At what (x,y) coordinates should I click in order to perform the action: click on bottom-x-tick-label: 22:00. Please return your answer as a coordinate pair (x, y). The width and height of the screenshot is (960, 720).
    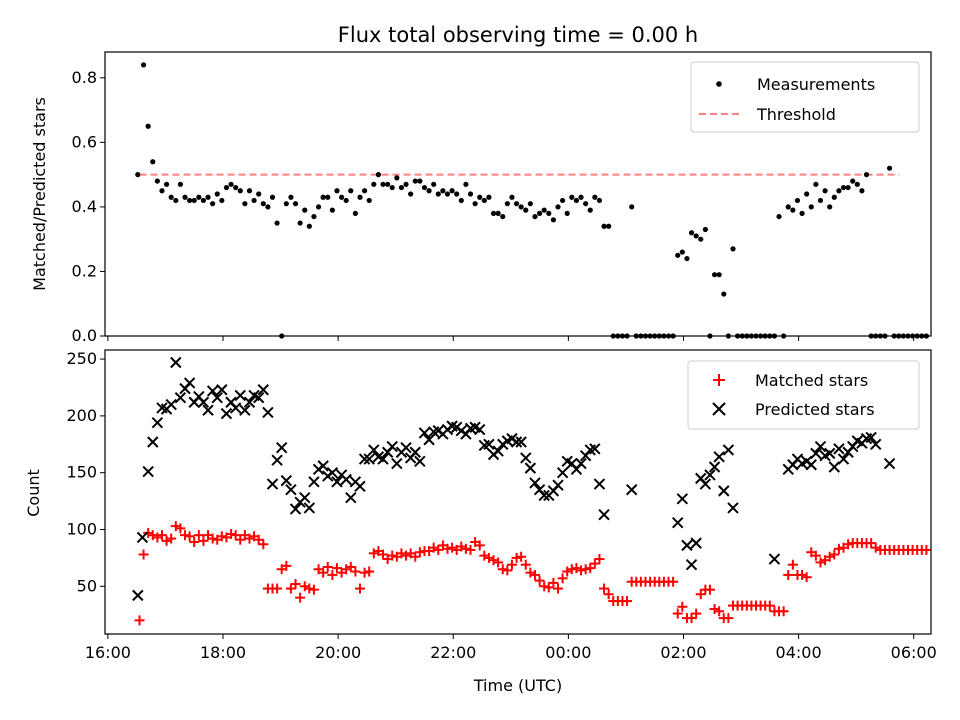
    Looking at the image, I should click on (453, 652).